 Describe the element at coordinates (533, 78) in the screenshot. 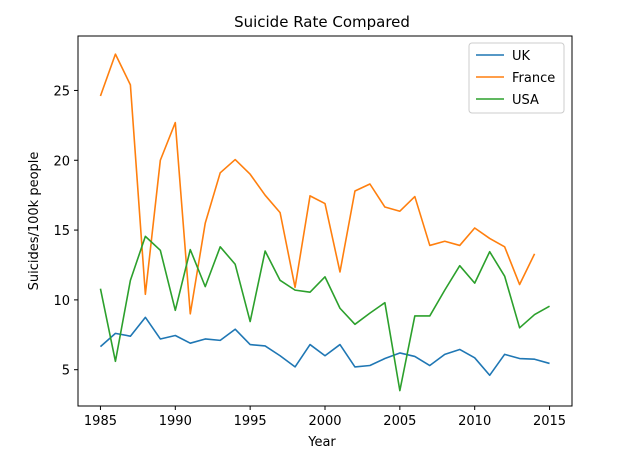

I see `legend-label: France` at that location.